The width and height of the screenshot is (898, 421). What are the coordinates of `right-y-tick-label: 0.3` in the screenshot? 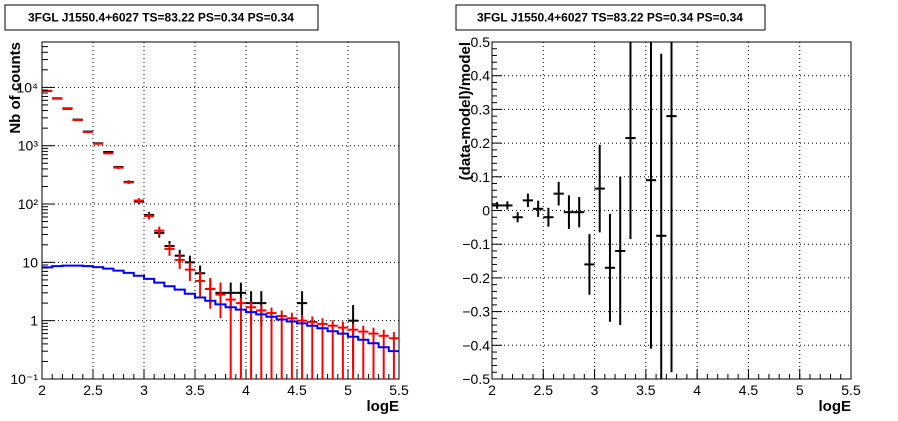 It's located at (481, 109).